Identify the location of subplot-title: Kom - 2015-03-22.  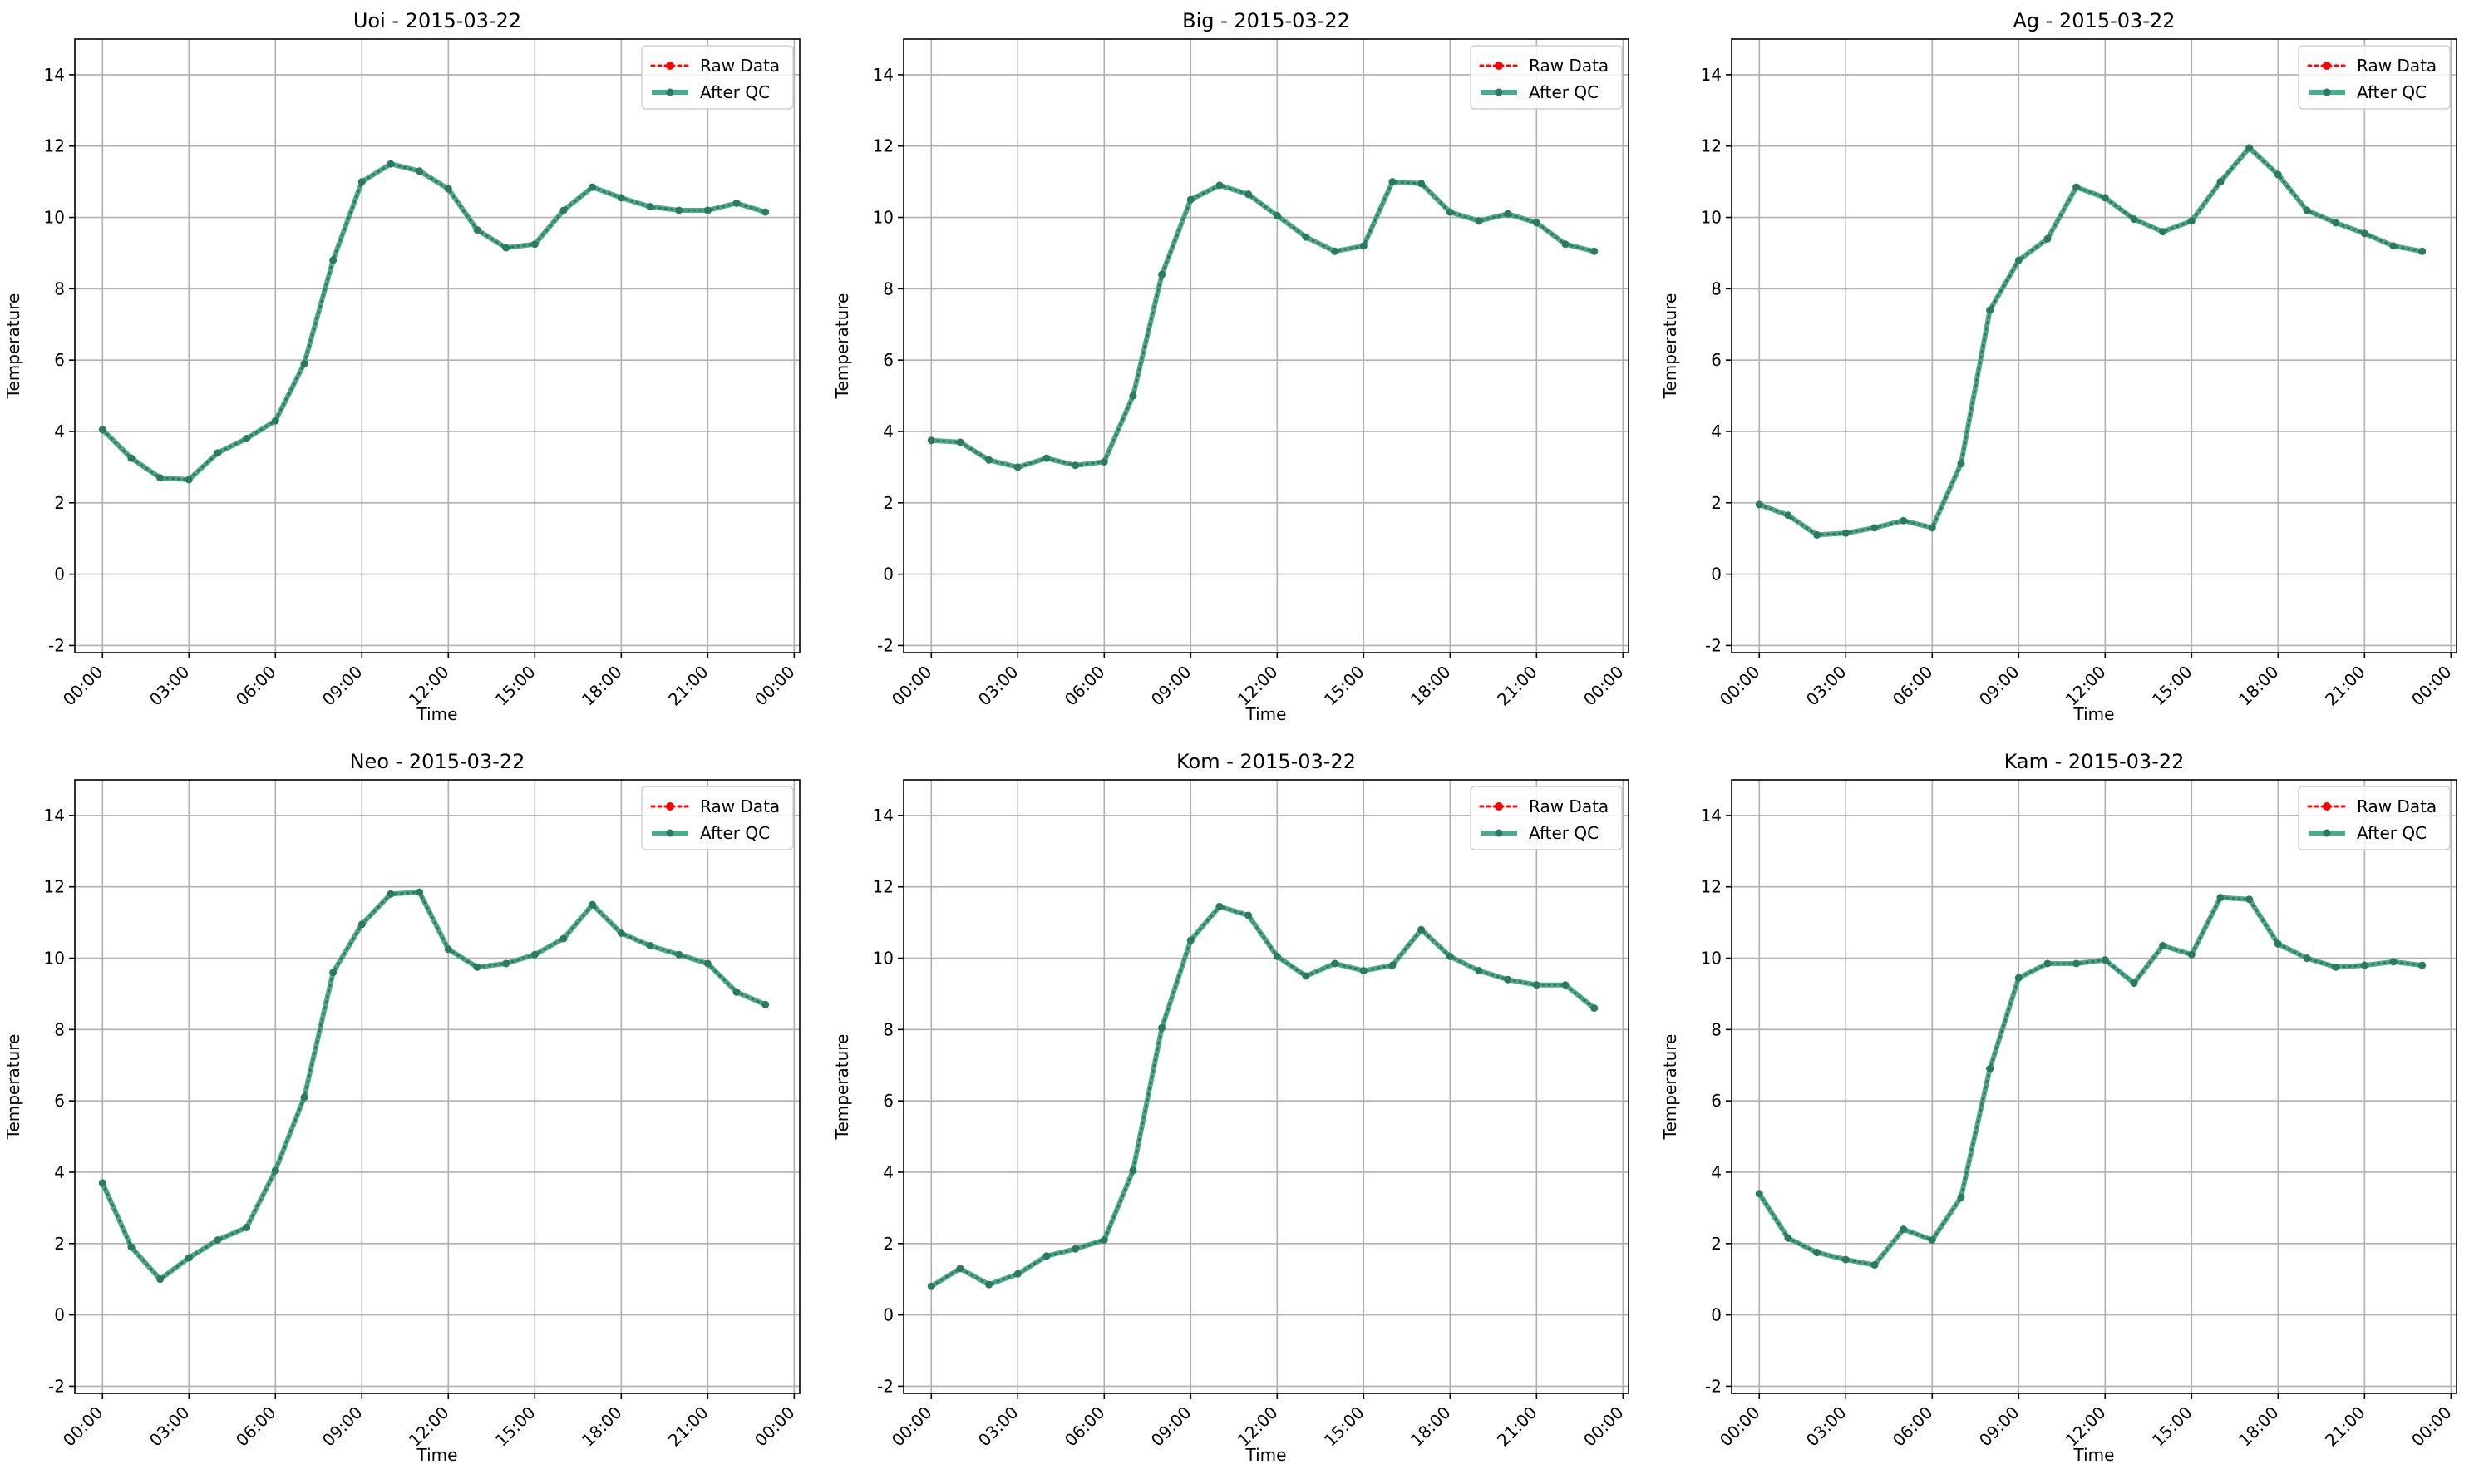
(1266, 761).